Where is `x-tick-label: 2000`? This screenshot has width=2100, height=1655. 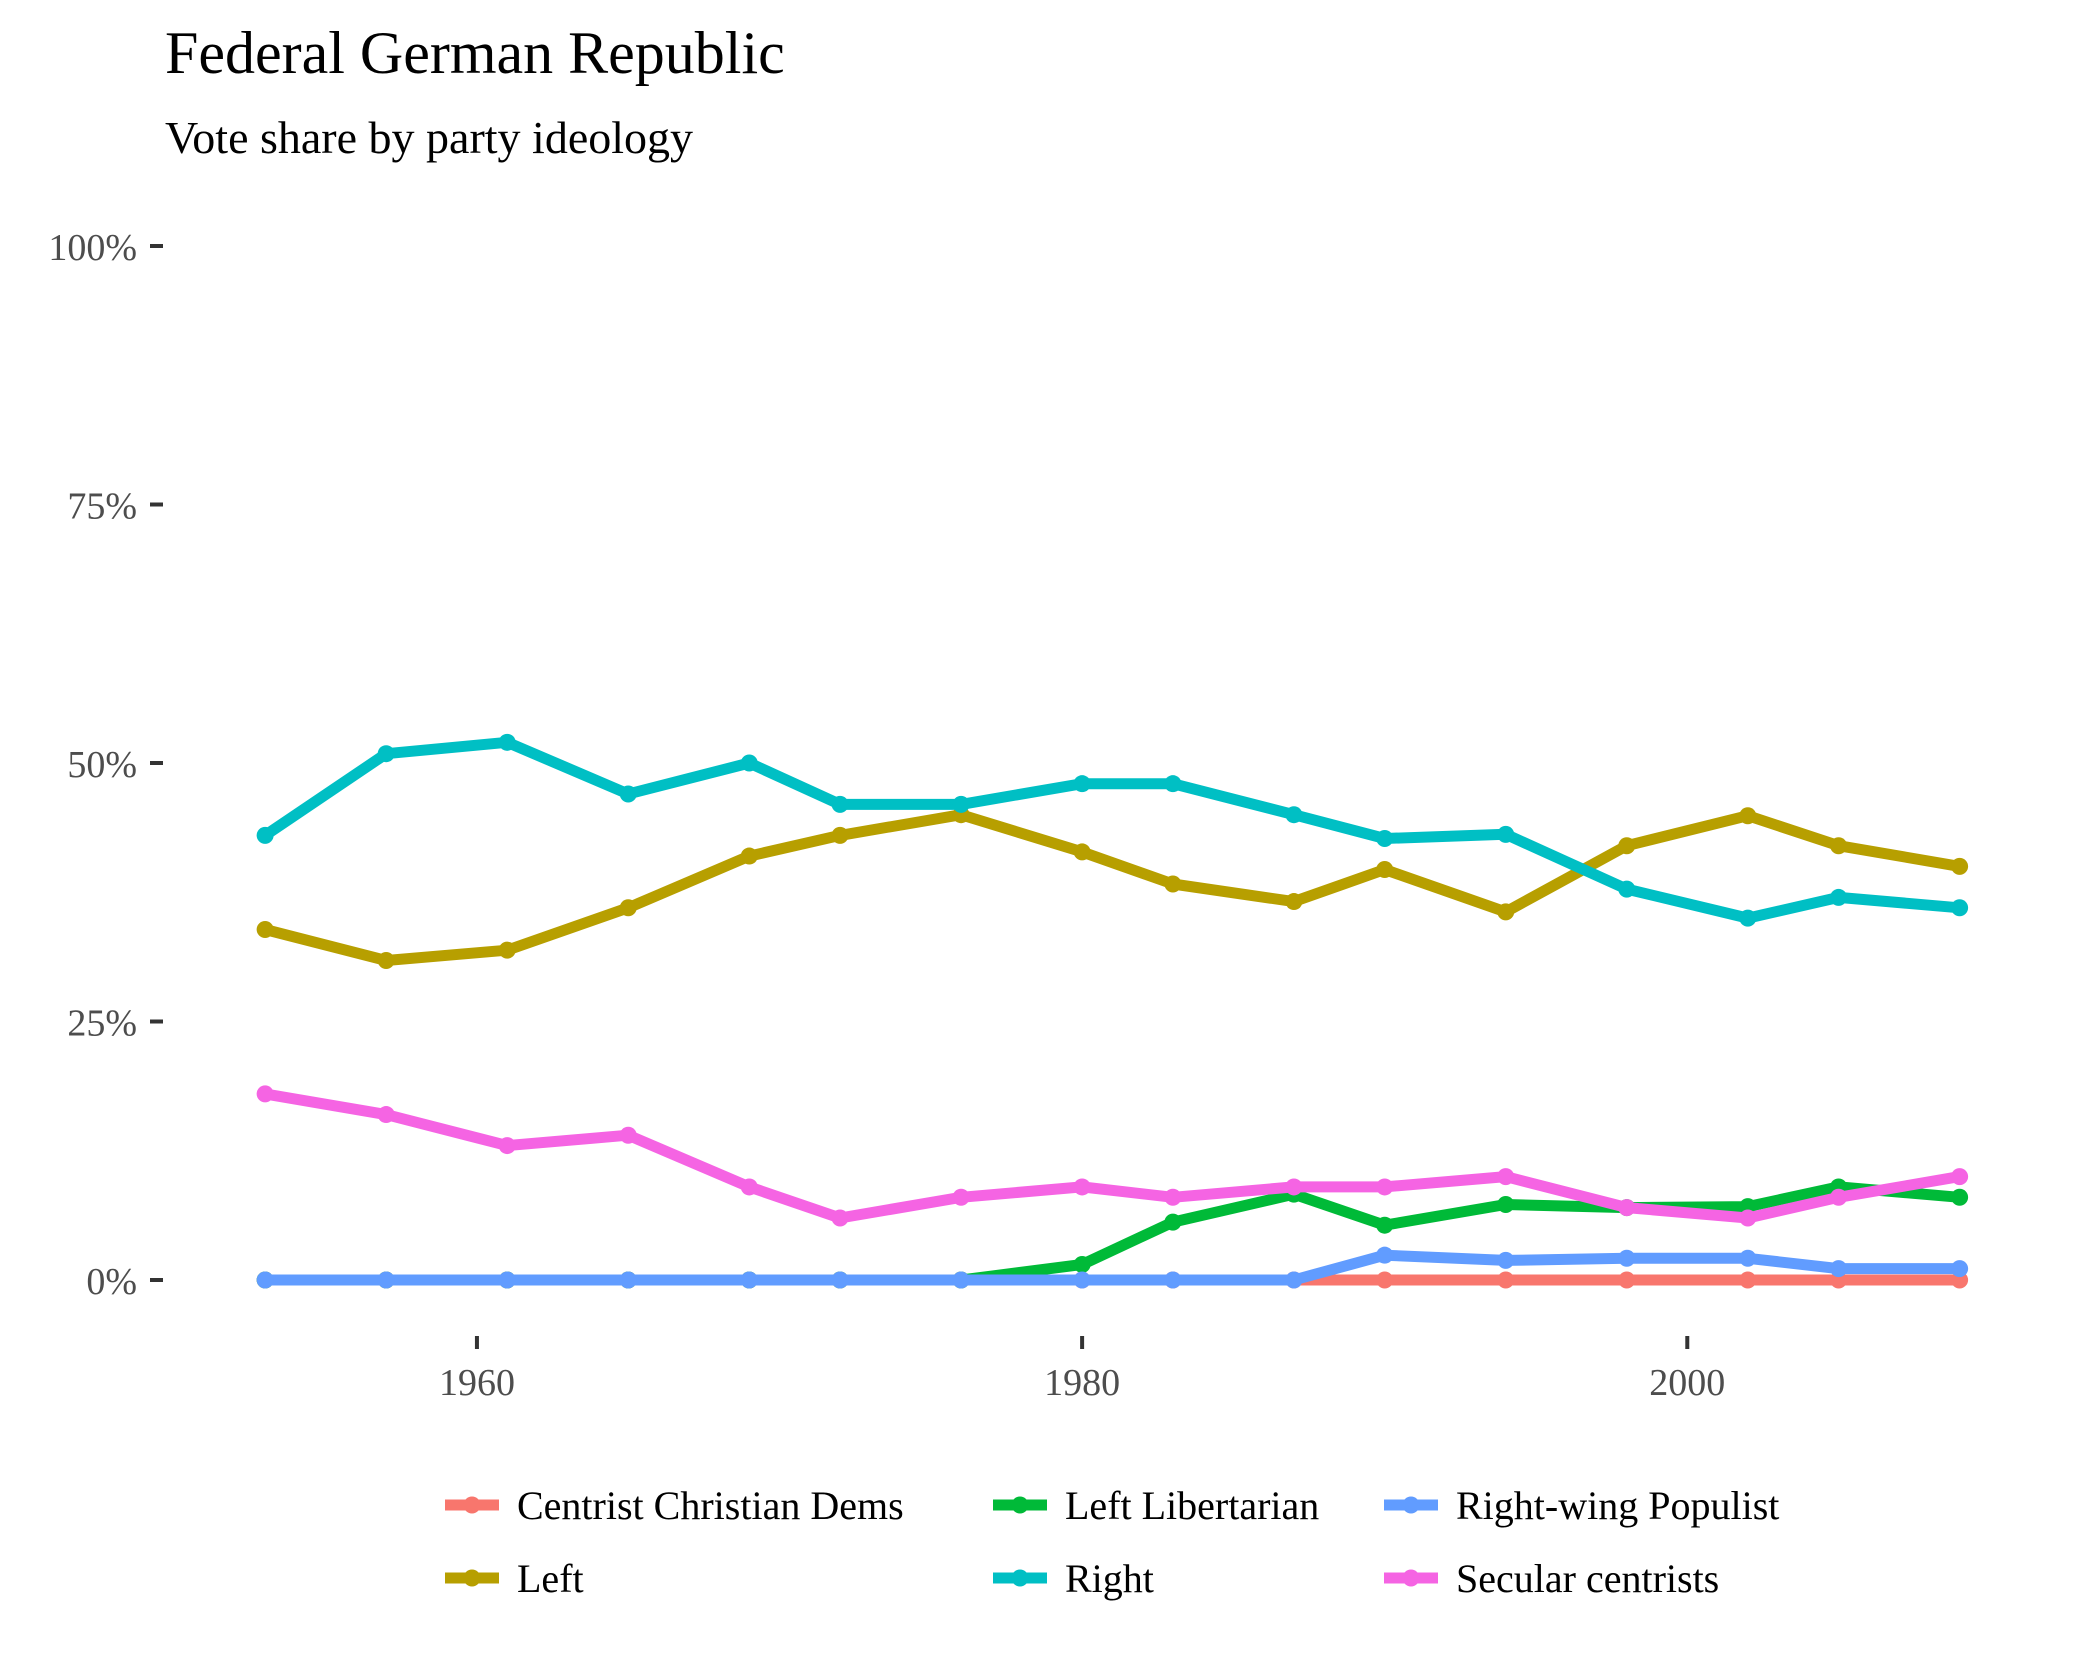 x-tick-label: 2000 is located at coordinates (1687, 1383).